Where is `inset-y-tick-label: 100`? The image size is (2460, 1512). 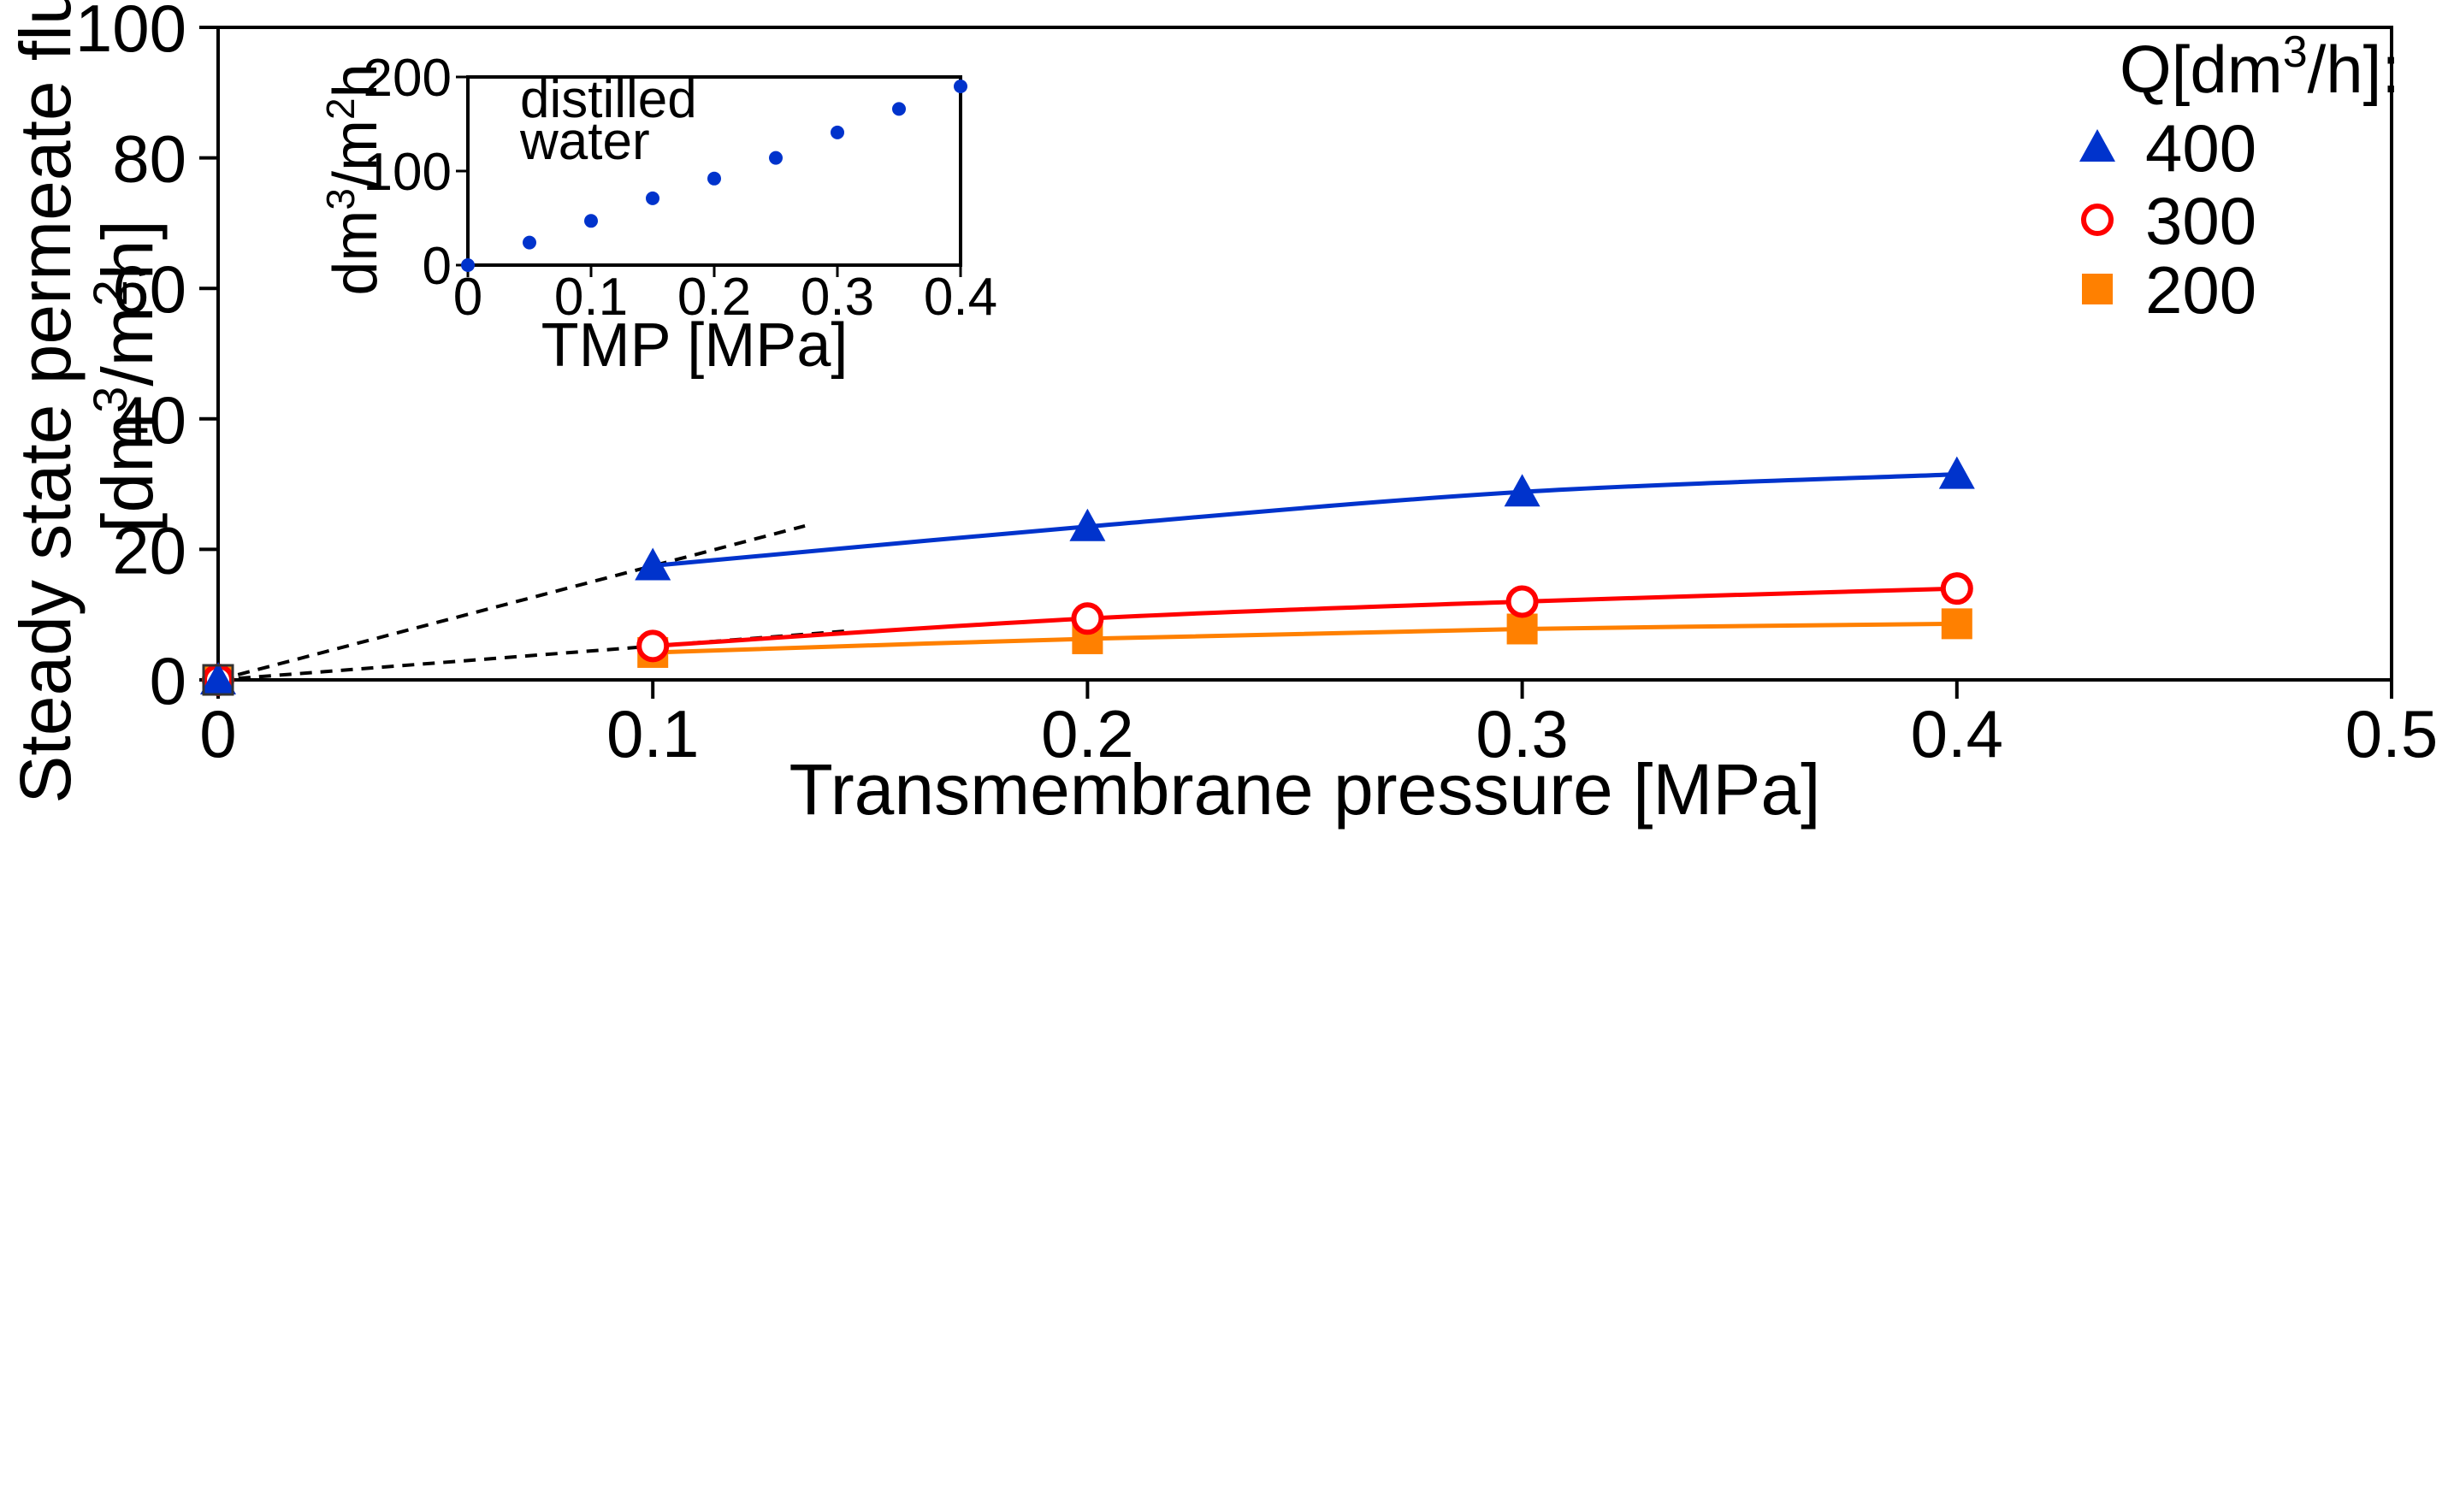 inset-y-tick-label: 100 is located at coordinates (408, 172).